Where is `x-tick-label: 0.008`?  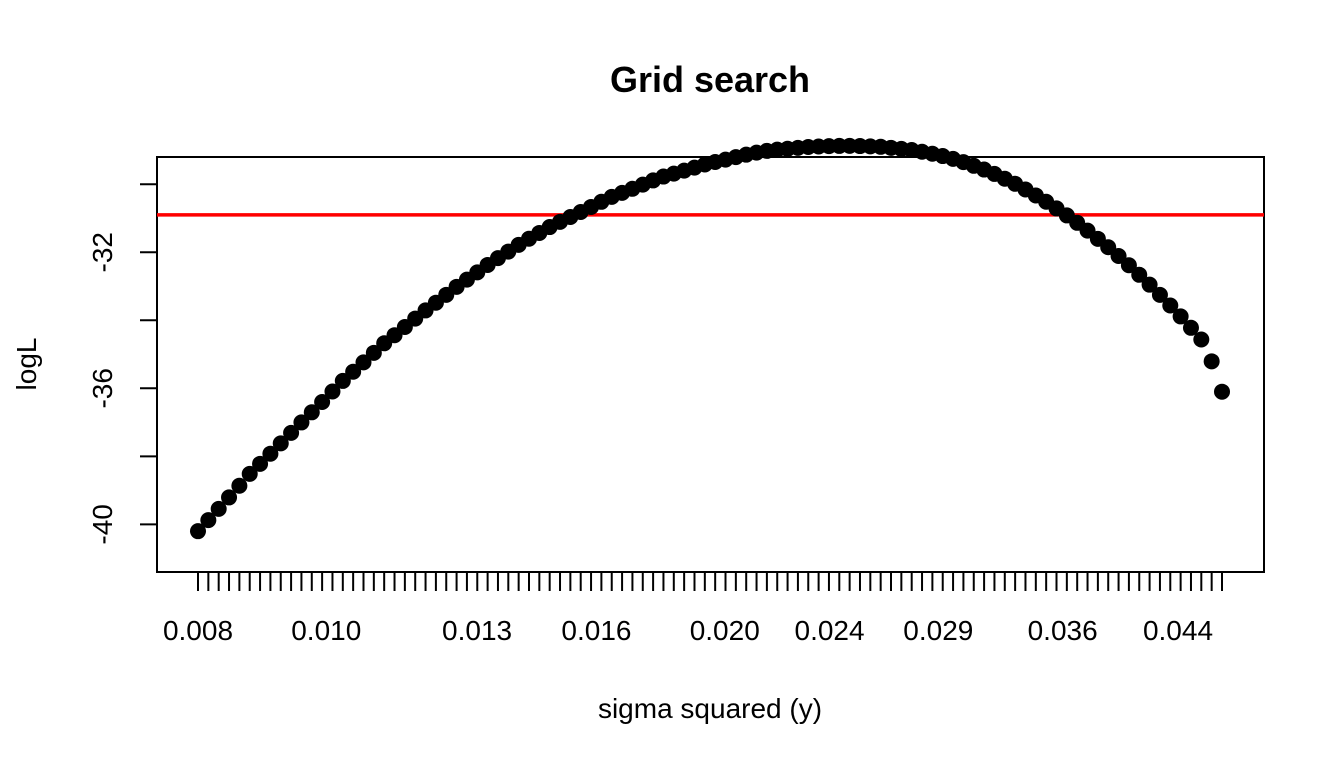 x-tick-label: 0.008 is located at coordinates (198, 630).